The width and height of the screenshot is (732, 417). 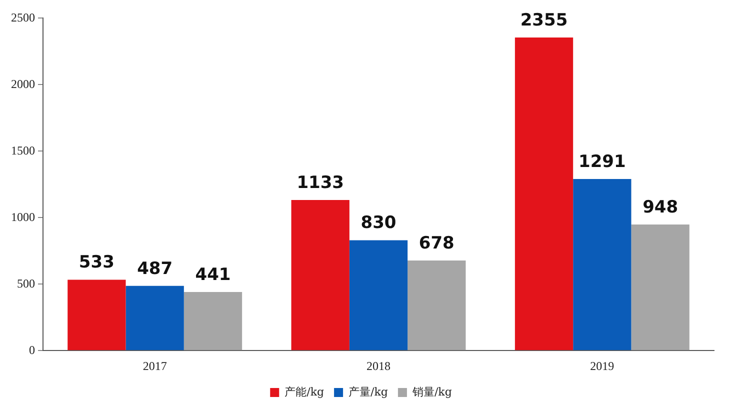 I want to click on data-label: 2355, so click(x=544, y=20).